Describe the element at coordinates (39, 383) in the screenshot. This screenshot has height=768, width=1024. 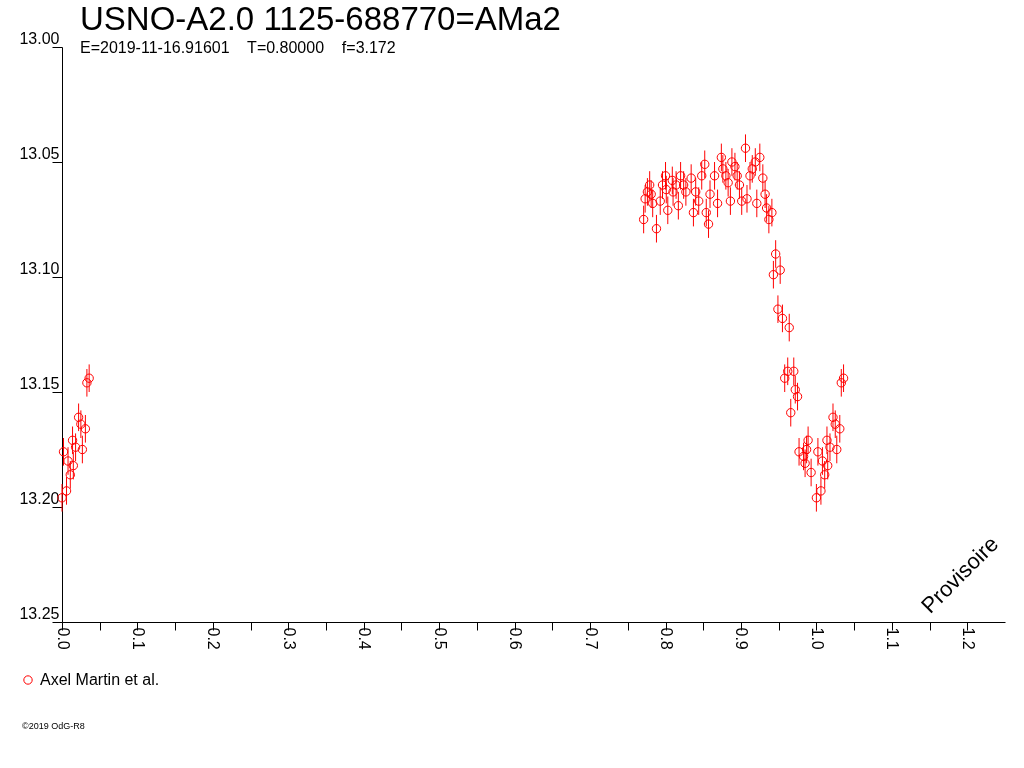
I see `y-tick-label: 13.15` at that location.